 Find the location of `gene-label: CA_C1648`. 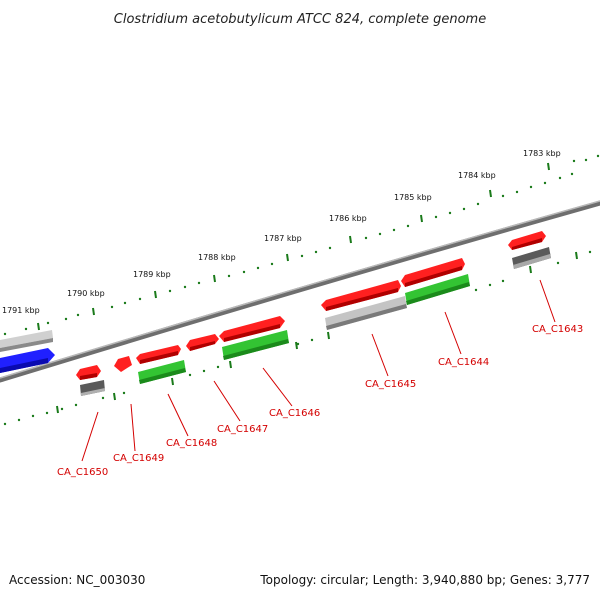

gene-label: CA_C1648 is located at coordinates (191, 443).